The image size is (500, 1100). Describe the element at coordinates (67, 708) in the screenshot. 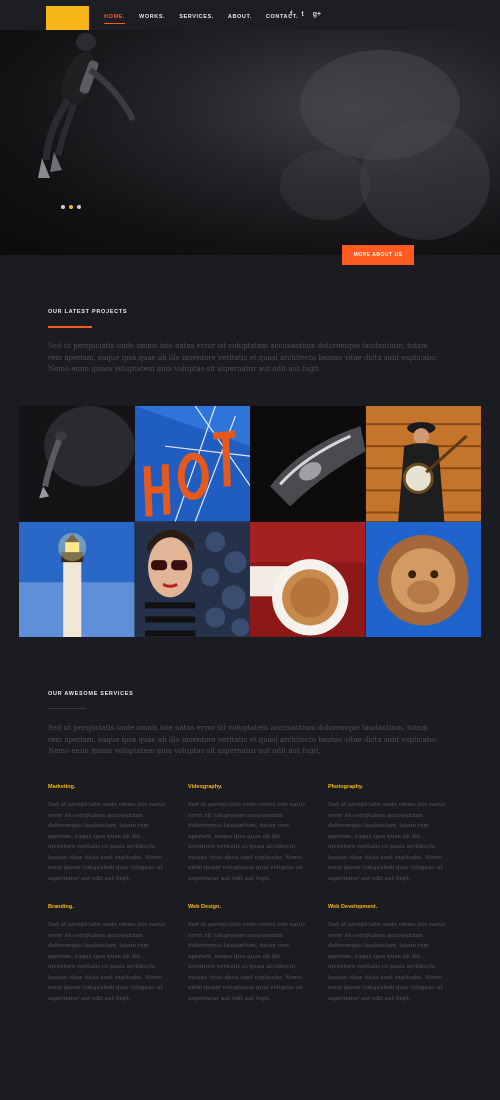

I see `services-underline` at that location.